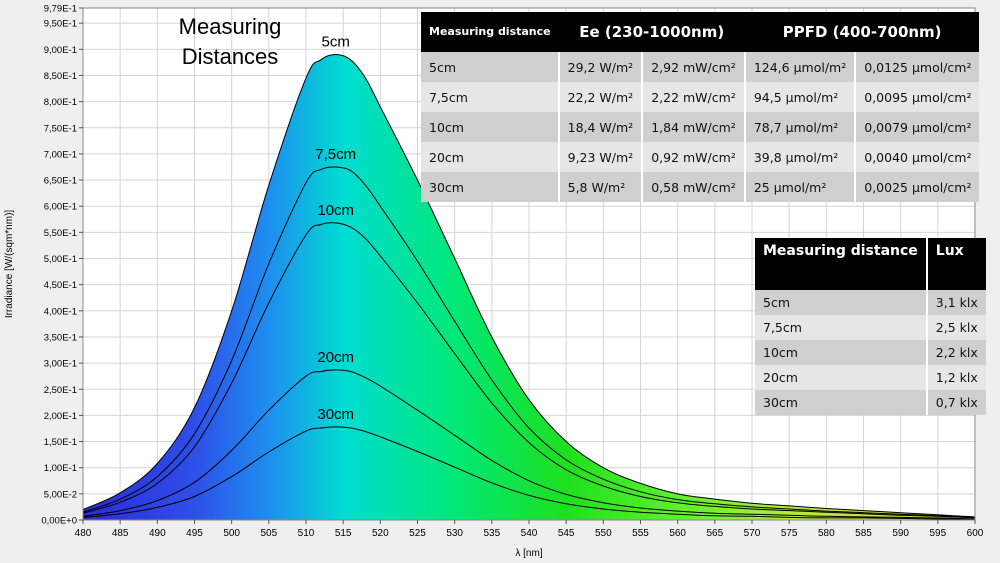 The image size is (1000, 563). I want to click on lux-cell-distance: 7,5cm, so click(841, 327).